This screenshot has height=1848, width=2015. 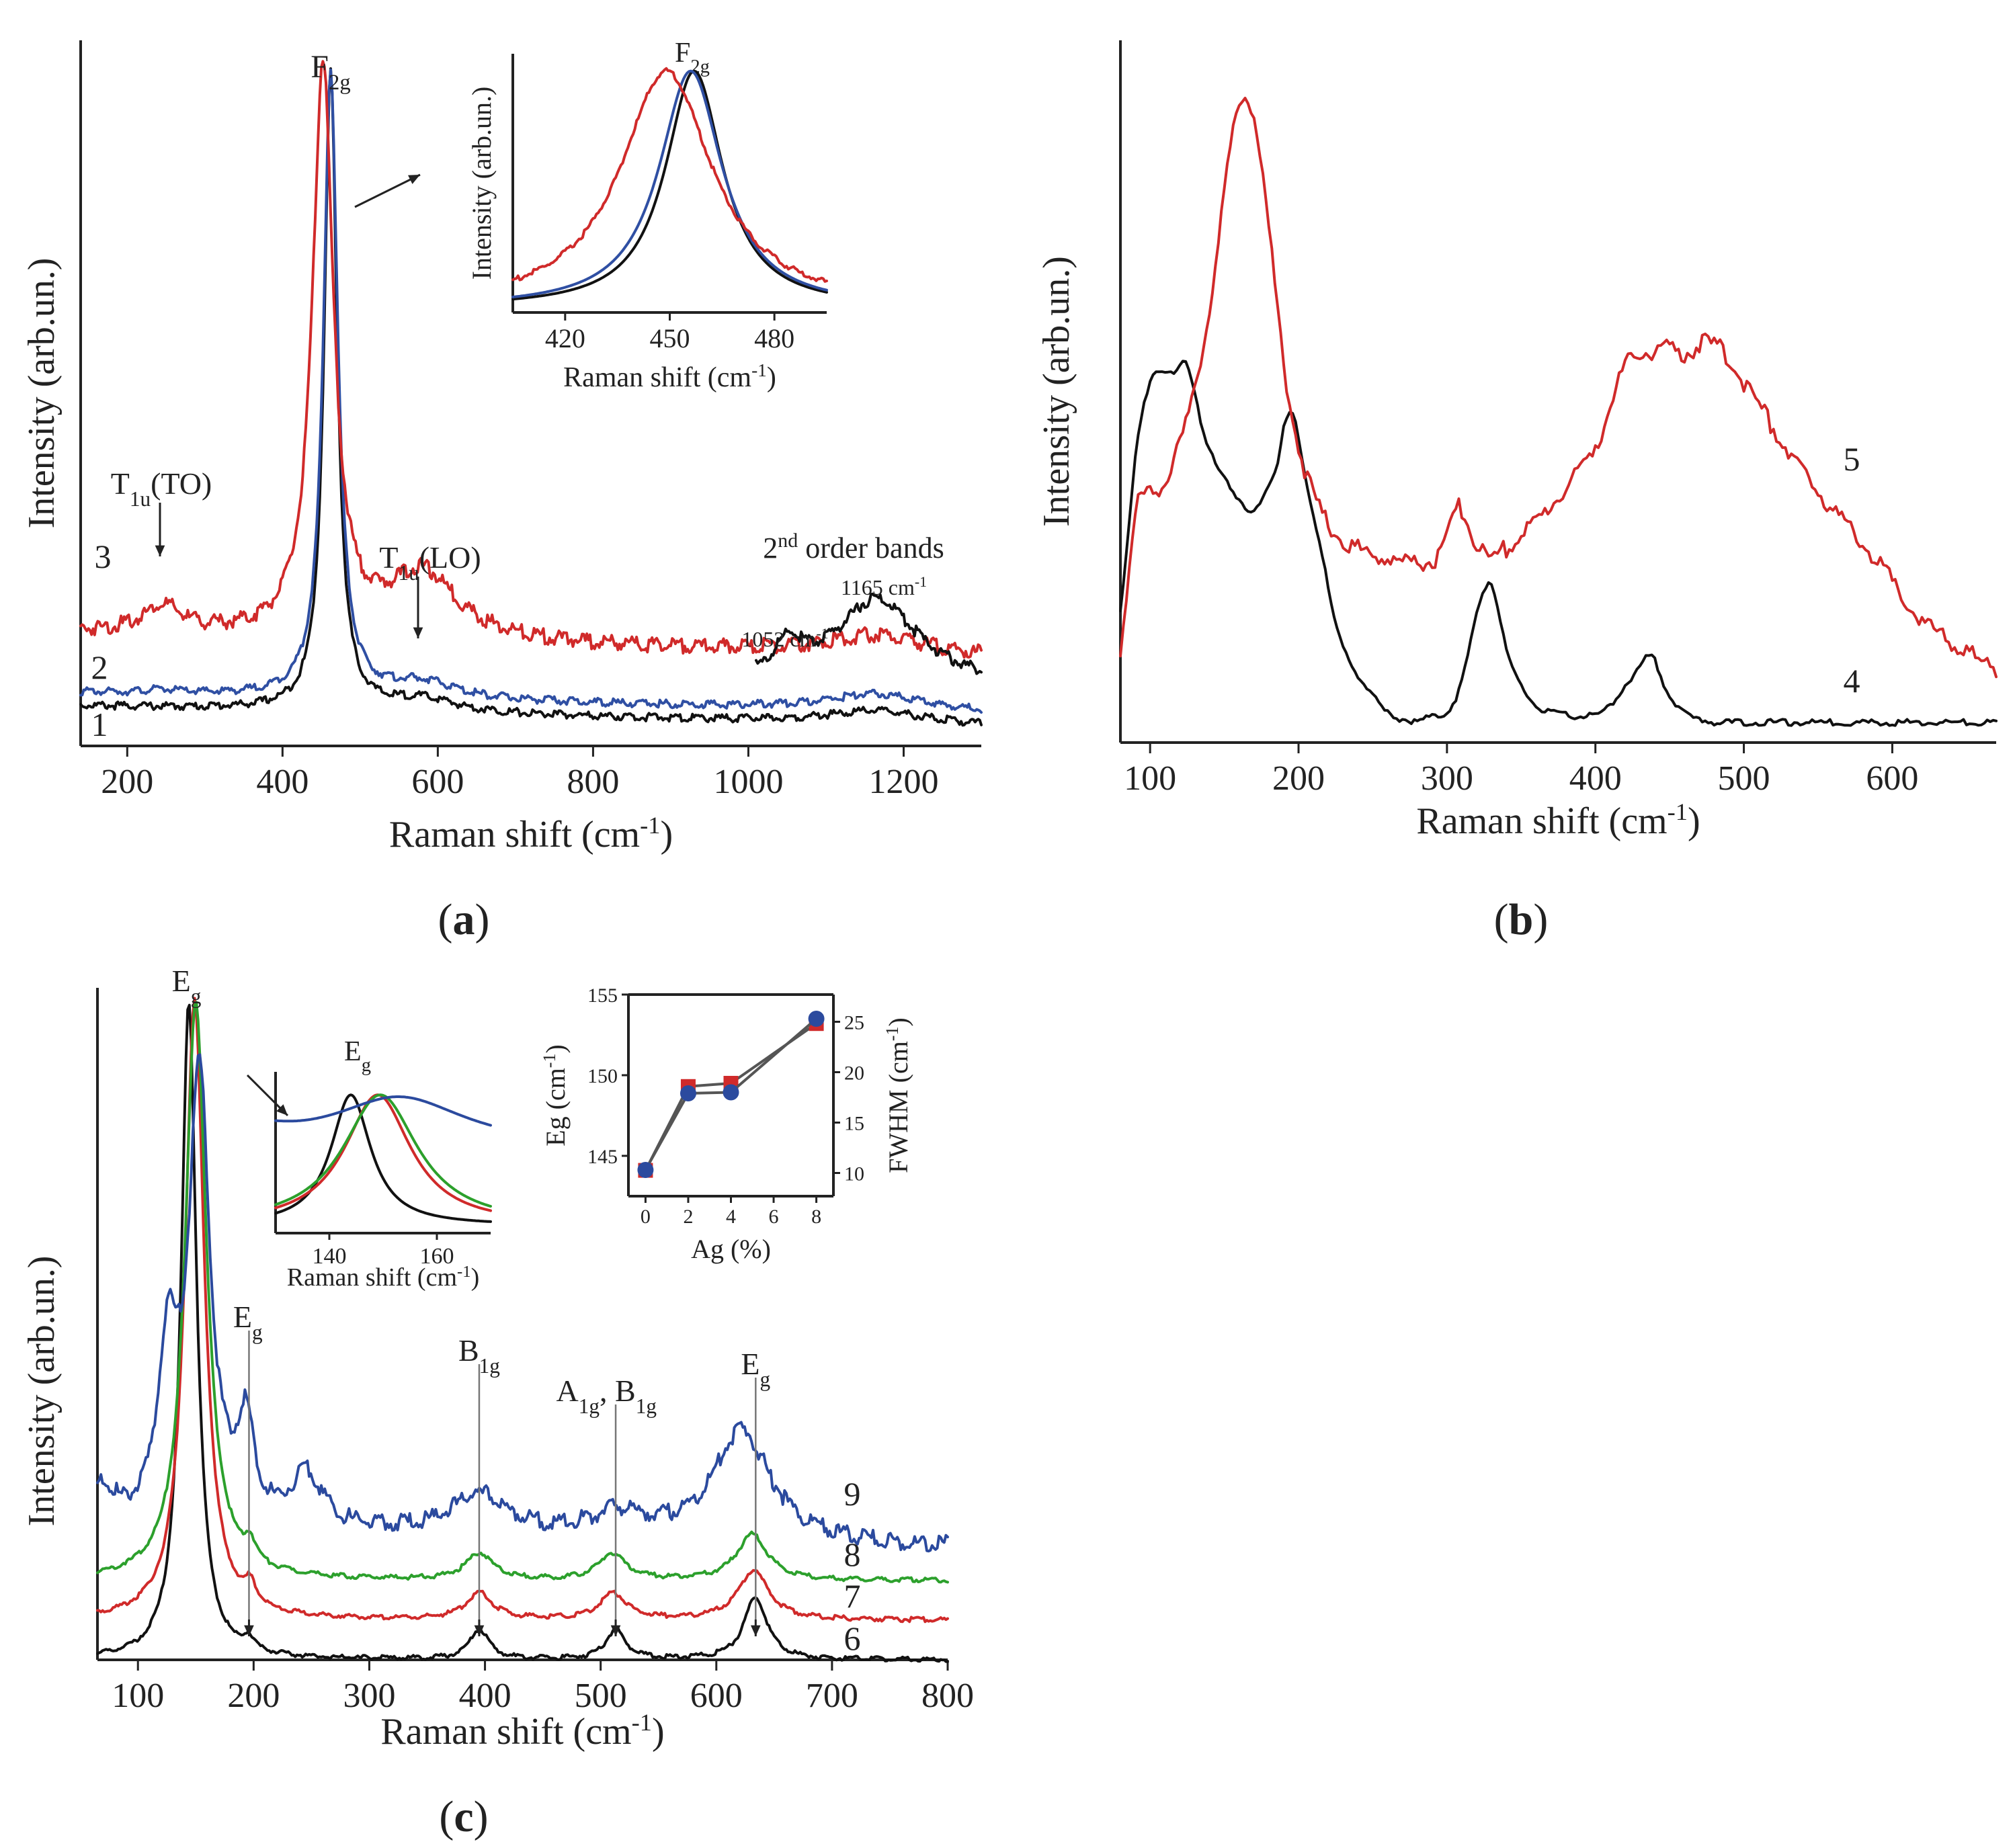 What do you see at coordinates (140, 499) in the screenshot?
I see `panel-a-annotation-t1u-to-part: 1u` at bounding box center [140, 499].